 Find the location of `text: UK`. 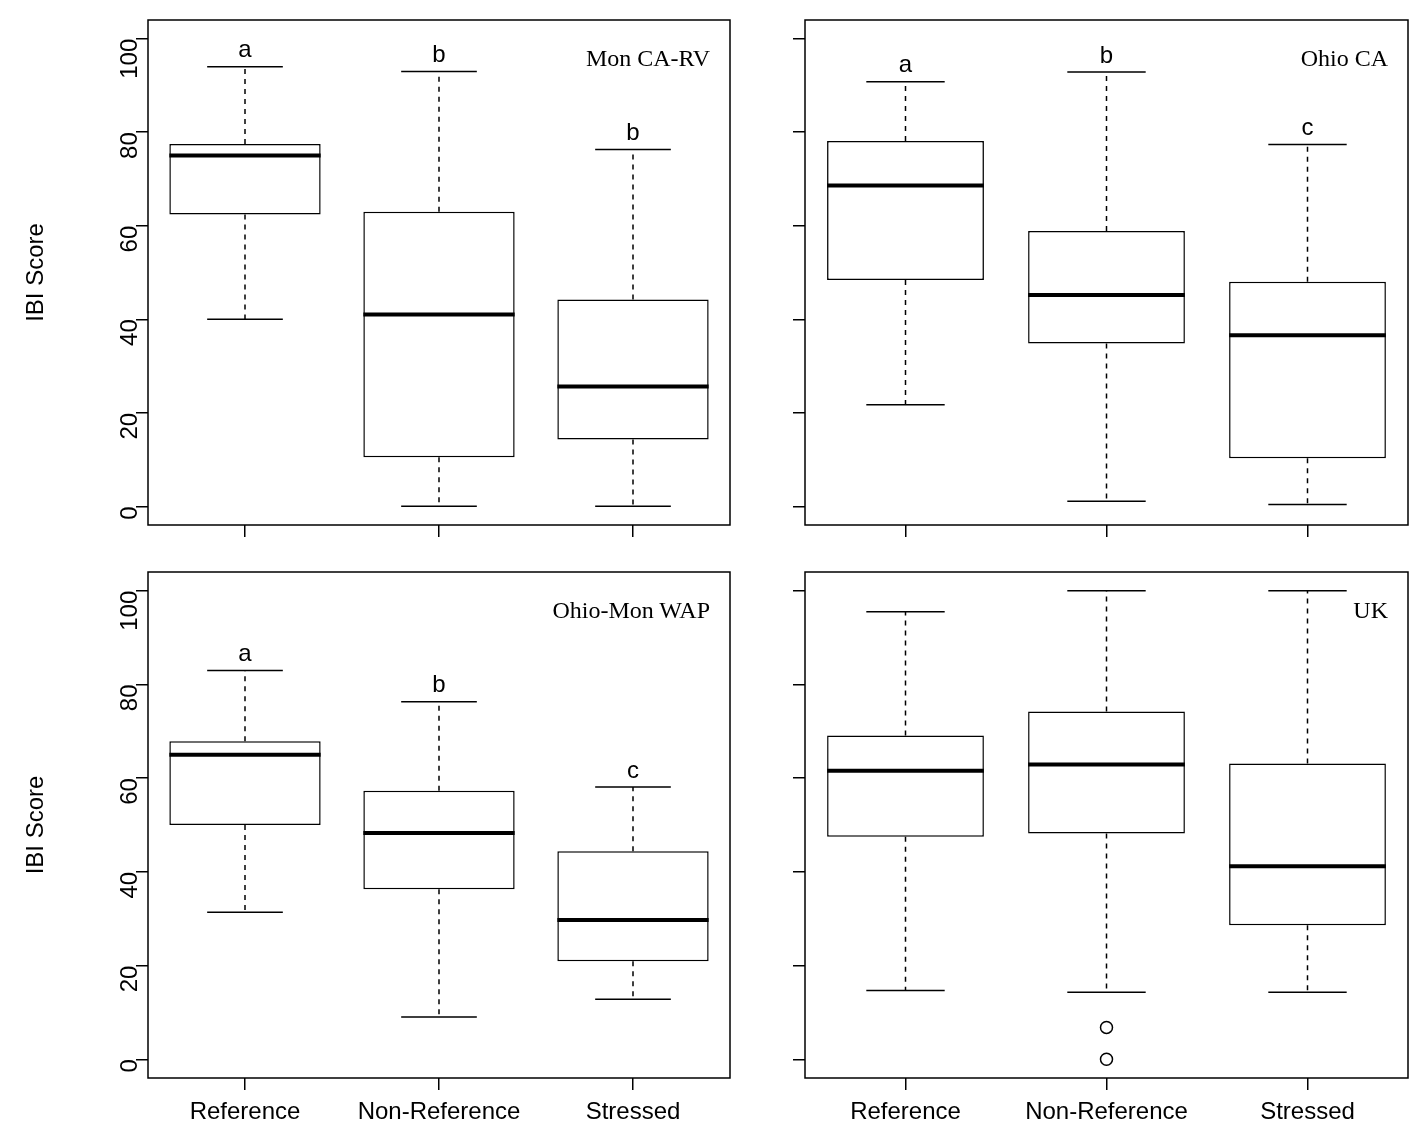

text: UK is located at coordinates (1371, 610).